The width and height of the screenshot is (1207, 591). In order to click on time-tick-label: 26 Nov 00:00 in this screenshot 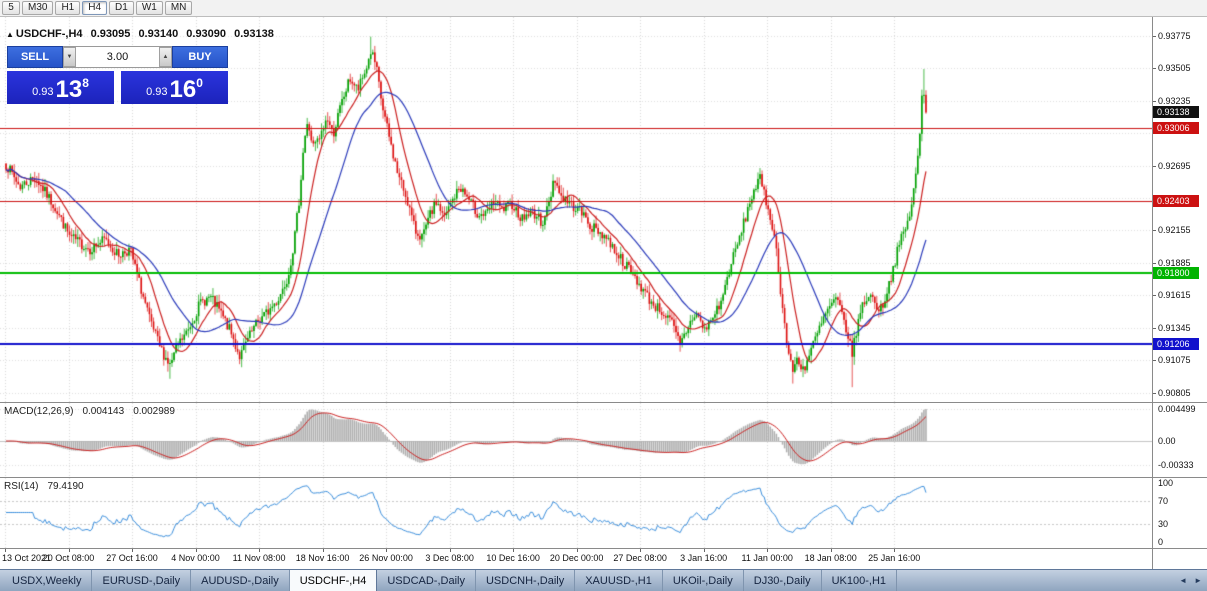, I will do `click(386, 558)`.